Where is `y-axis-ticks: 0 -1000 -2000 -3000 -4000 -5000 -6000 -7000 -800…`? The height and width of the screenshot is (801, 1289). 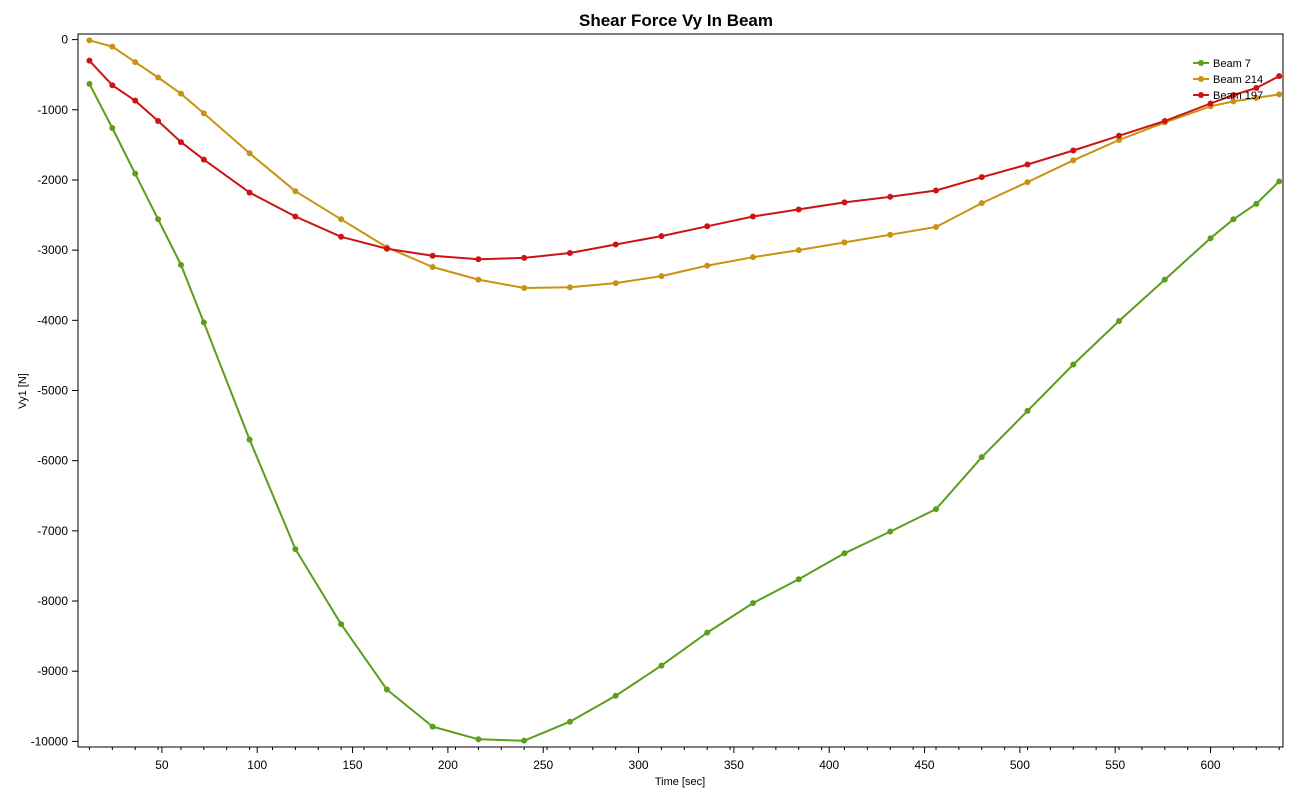 y-axis-ticks: 0 -1000 -2000 -3000 -4000 -5000 -6000 -7000 -800… is located at coordinates (54, 390).